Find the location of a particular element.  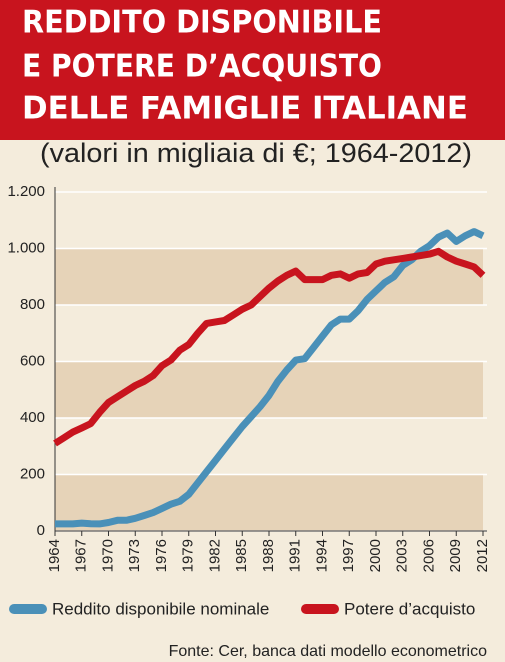

chart-title: REDDITO DISPONIBILE is located at coordinates (202, 23).